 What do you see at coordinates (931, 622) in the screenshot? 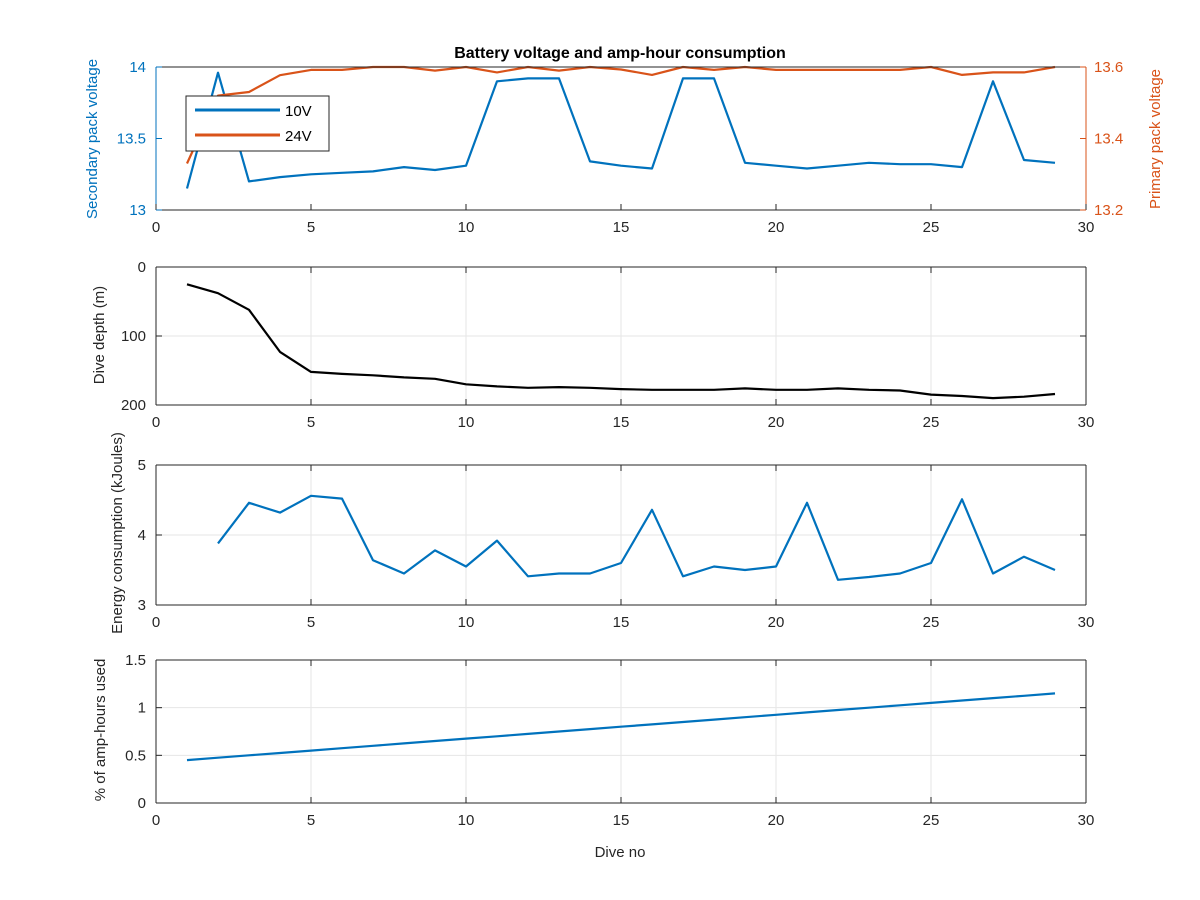
I see `energy-x-tick-label: 25` at bounding box center [931, 622].